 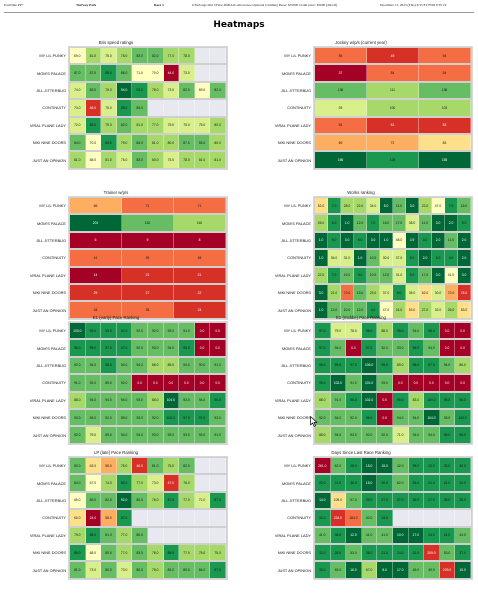 I want to click on heatmap-cell-group: 87.0 87.0 88.0 86.0 71.0 70.0 44.0 73.0, so click(x=148, y=73).